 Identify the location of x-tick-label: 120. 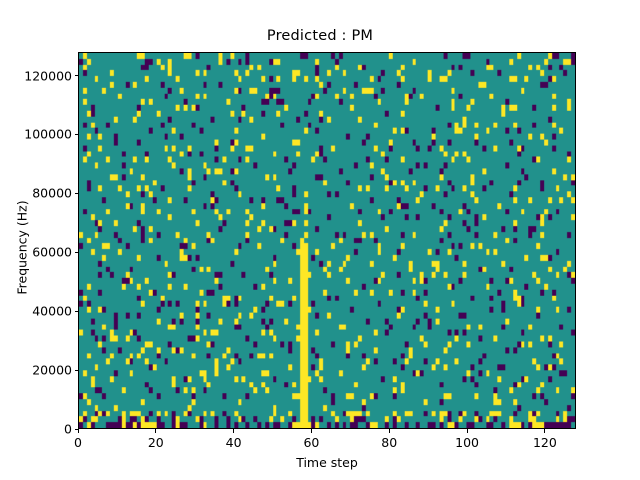
(544, 442).